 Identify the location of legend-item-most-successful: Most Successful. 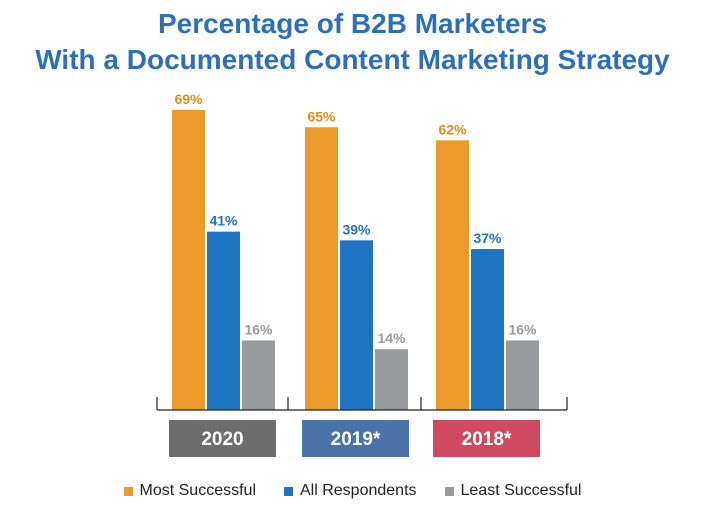
(189, 491).